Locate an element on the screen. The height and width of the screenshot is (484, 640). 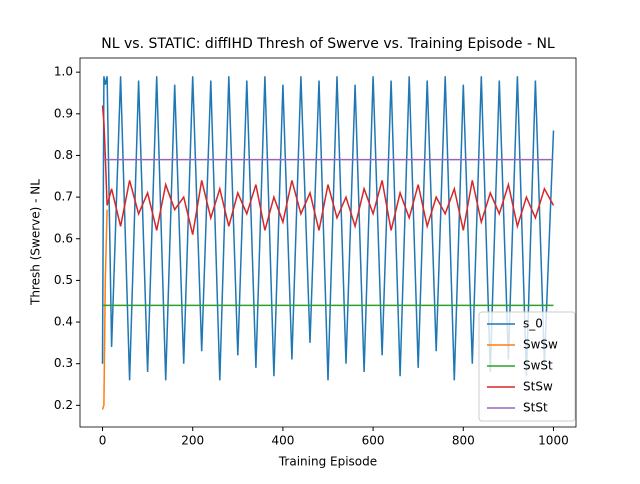
y-tick-label: 0.7 is located at coordinates (63, 197).